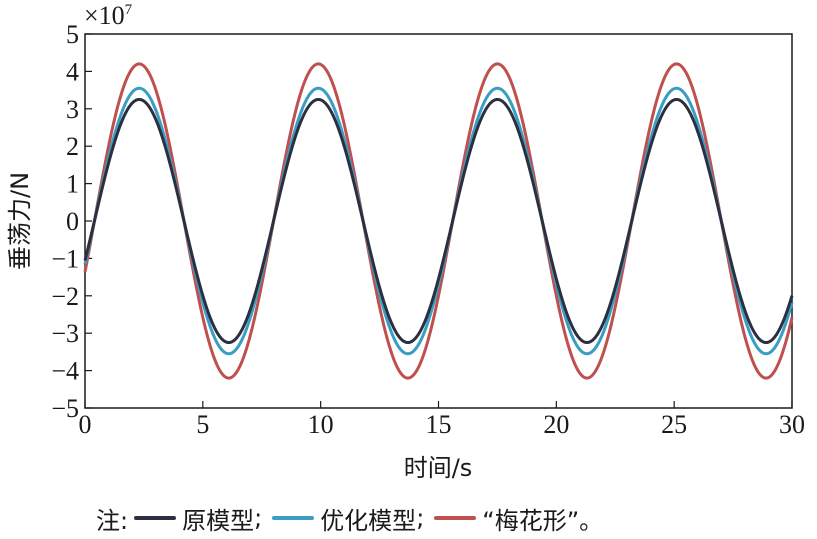 The height and width of the screenshot is (539, 817). Describe the element at coordinates (20, 221) in the screenshot. I see `y-axis-title: 垂荡力/N` at that location.